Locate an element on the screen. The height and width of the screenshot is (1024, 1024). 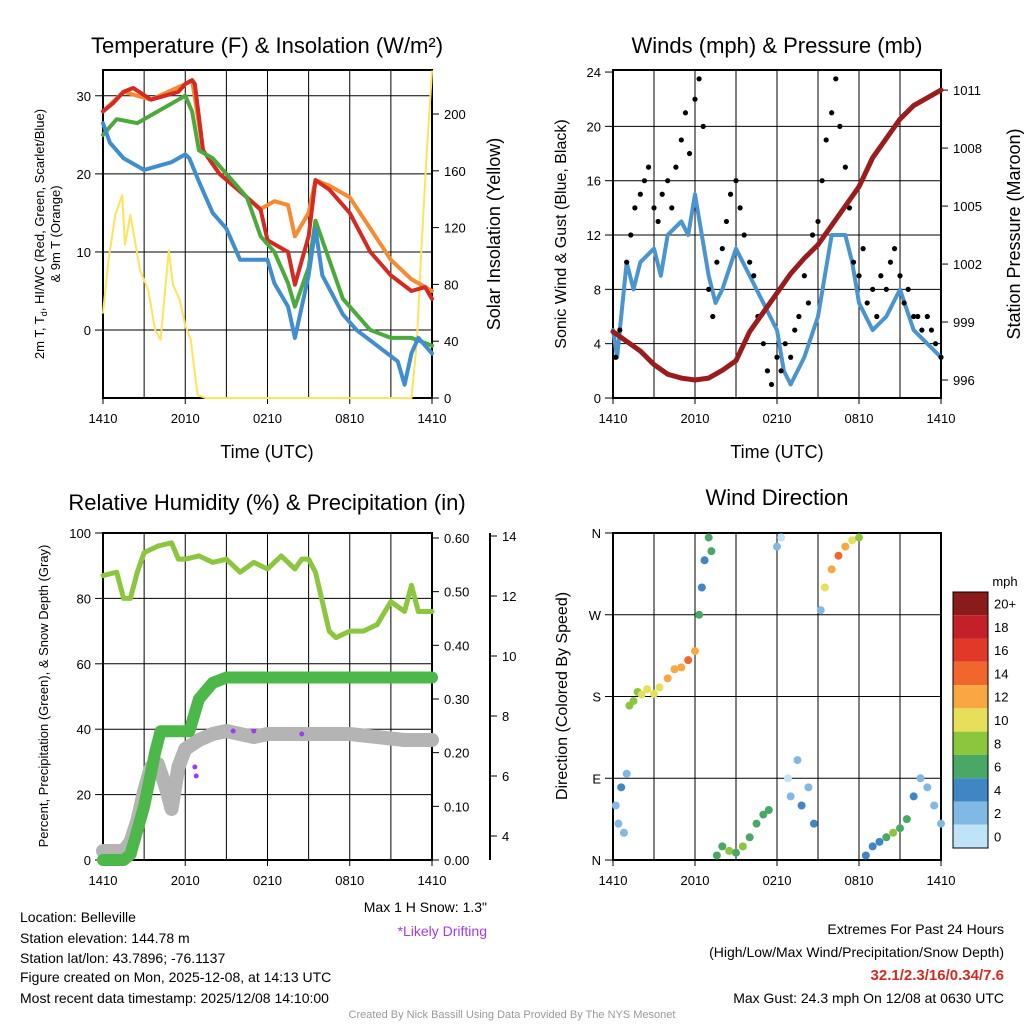
drifting-label: *Likely Drifting is located at coordinates (442, 931).